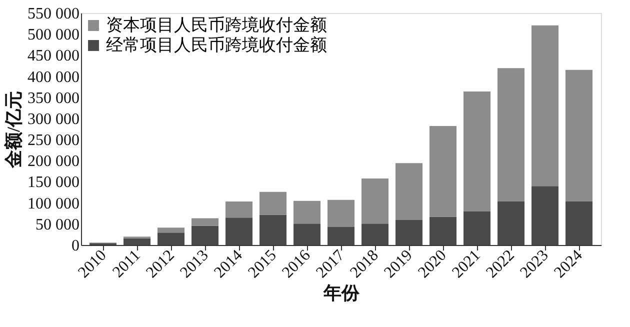 The width and height of the screenshot is (630, 327). Describe the element at coordinates (216, 25) in the screenshot. I see `legend-label: 资本项目人民币跨境收付金额` at that location.